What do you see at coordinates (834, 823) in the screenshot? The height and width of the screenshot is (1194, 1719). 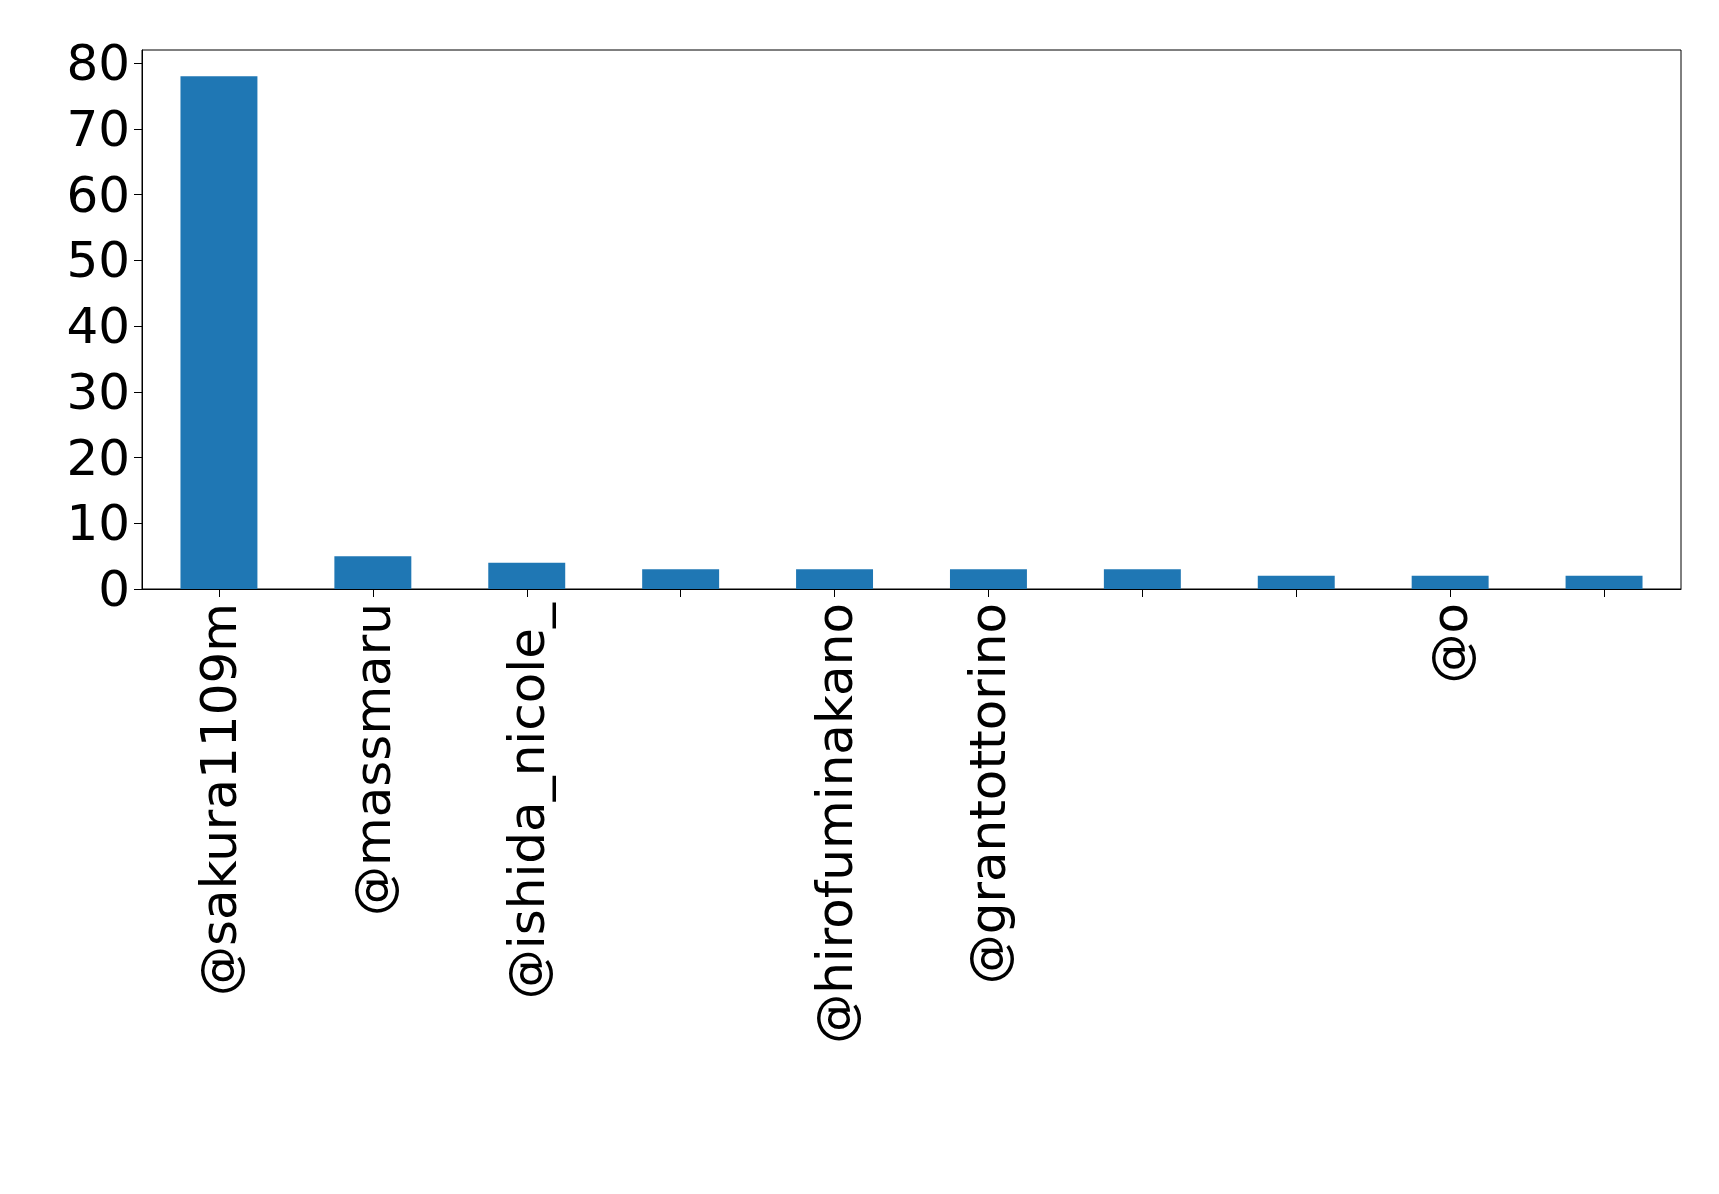 I see `x-tick-label: @hirofuminakano` at bounding box center [834, 823].